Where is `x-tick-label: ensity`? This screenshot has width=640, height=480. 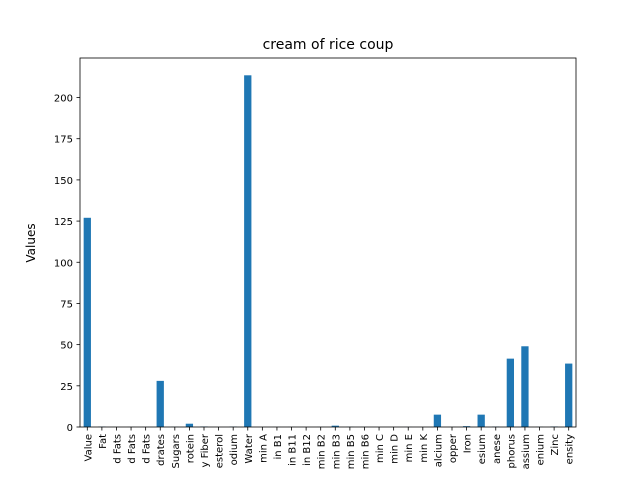 x-tick-label: ensity is located at coordinates (570, 449).